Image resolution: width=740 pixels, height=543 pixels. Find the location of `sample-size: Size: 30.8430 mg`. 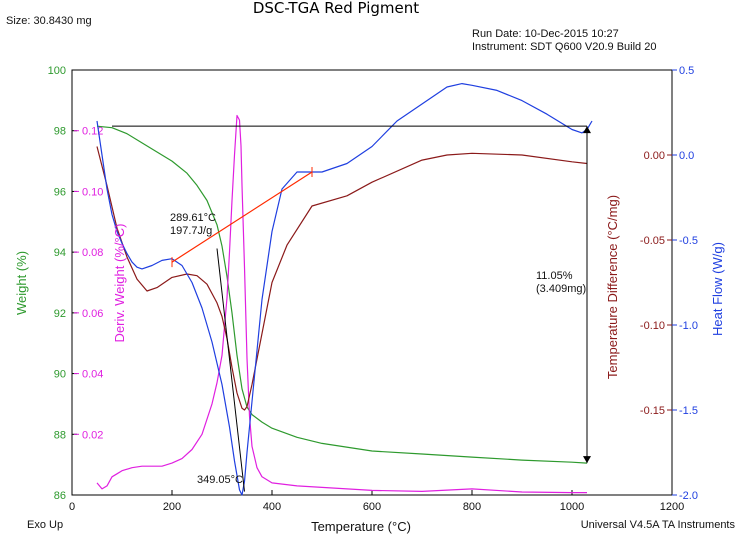

sample-size: Size: 30.8430 mg is located at coordinates (49, 21).